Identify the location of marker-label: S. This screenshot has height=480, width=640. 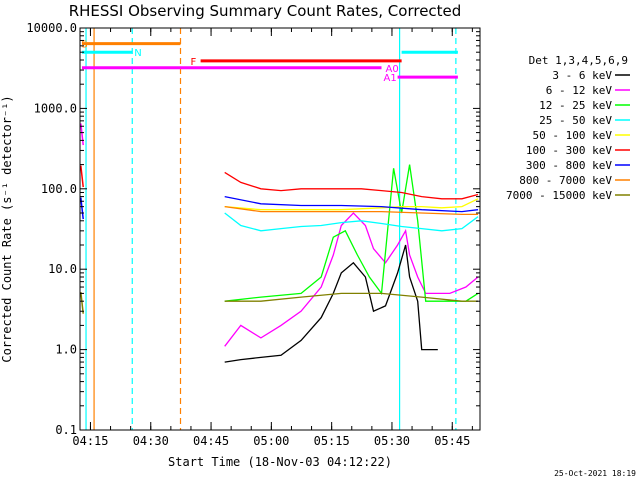
(84, 45).